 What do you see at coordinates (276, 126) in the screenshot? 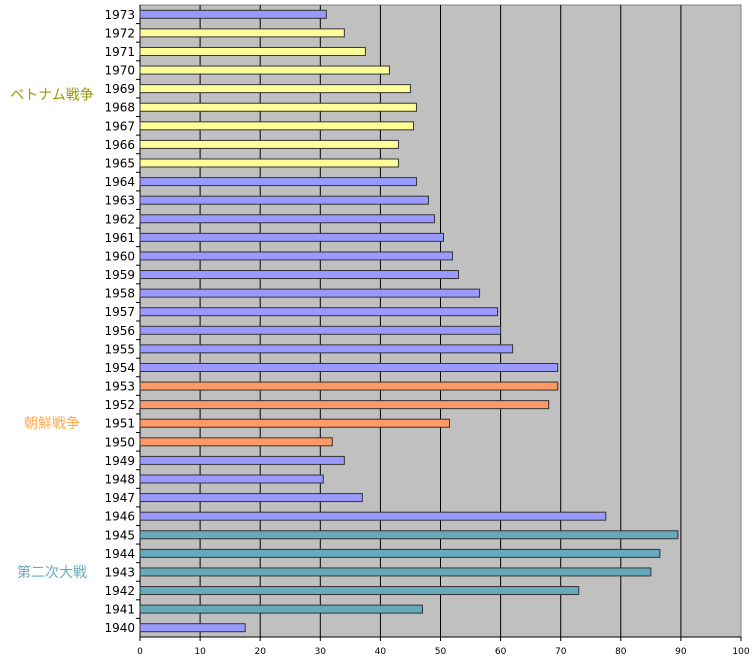
I see `bar-1967` at bounding box center [276, 126].